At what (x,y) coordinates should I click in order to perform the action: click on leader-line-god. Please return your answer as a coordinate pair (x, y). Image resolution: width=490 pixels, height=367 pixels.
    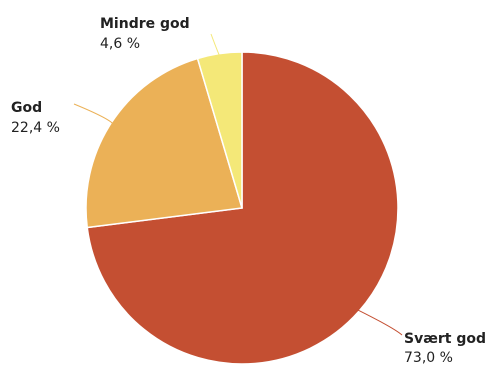
    Looking at the image, I should click on (93, 114).